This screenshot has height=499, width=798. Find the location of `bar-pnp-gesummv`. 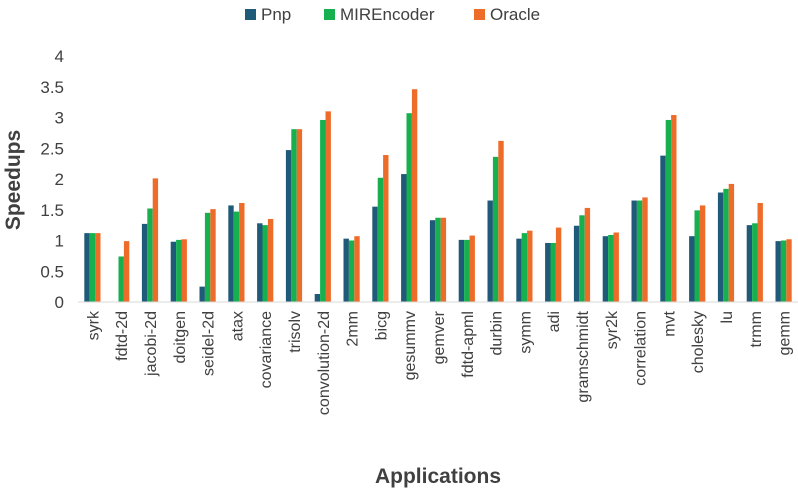

bar-pnp-gesummv is located at coordinates (404, 238).